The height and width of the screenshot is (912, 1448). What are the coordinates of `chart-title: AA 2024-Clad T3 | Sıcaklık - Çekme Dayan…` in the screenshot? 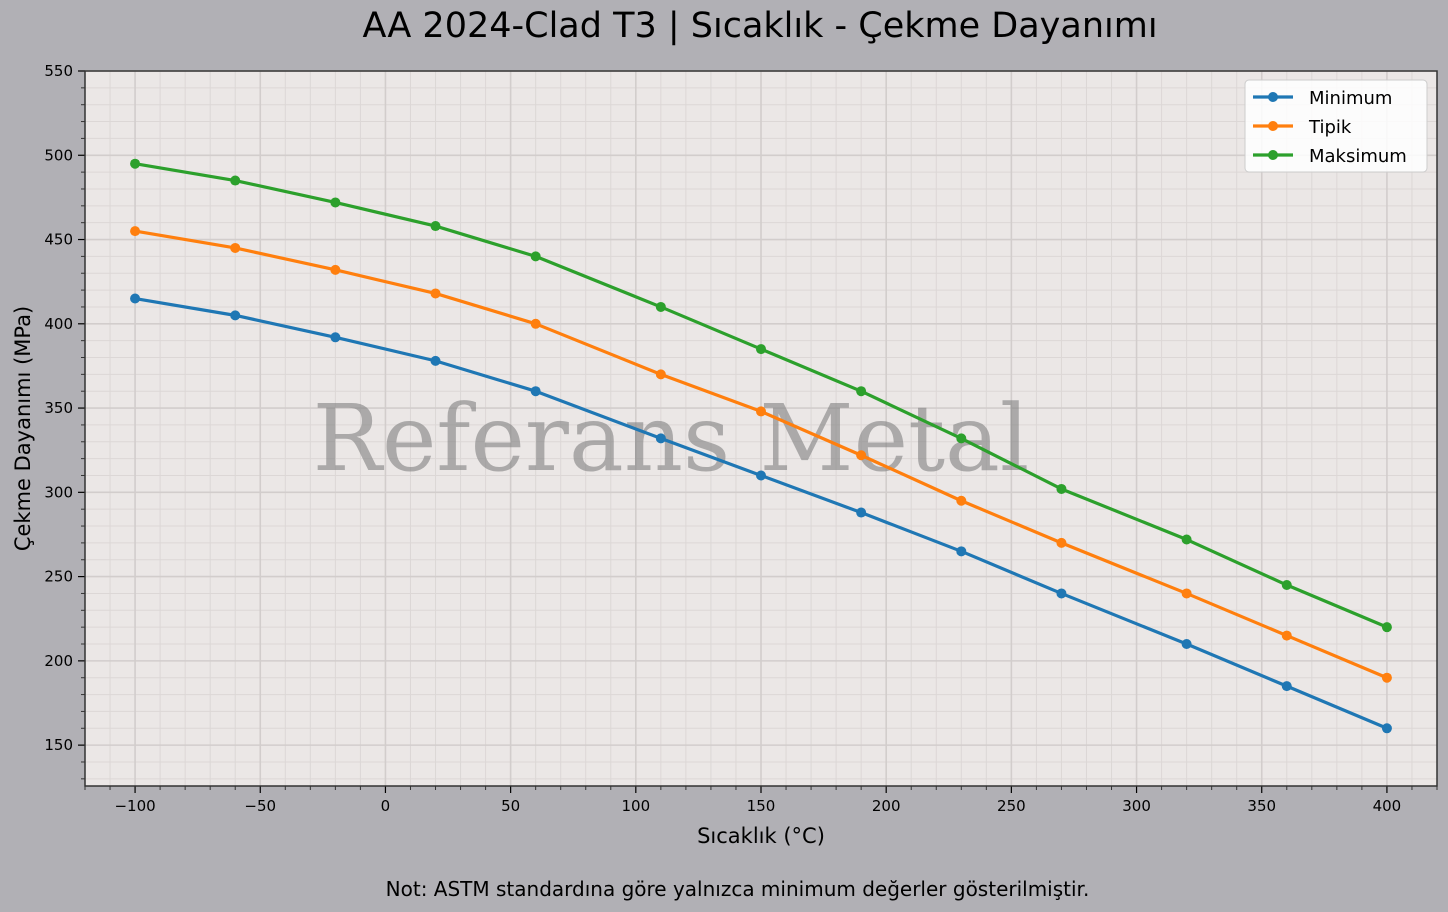 It's located at (760, 26).